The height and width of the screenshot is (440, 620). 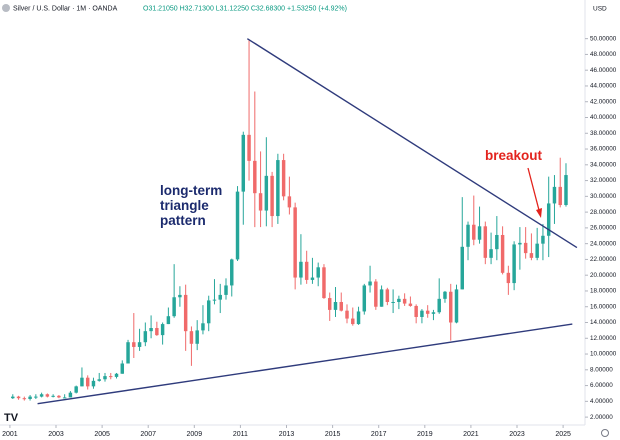 What do you see at coordinates (191, 205) in the screenshot?
I see `triangle-annotation: long-term triangle pattern` at bounding box center [191, 205].